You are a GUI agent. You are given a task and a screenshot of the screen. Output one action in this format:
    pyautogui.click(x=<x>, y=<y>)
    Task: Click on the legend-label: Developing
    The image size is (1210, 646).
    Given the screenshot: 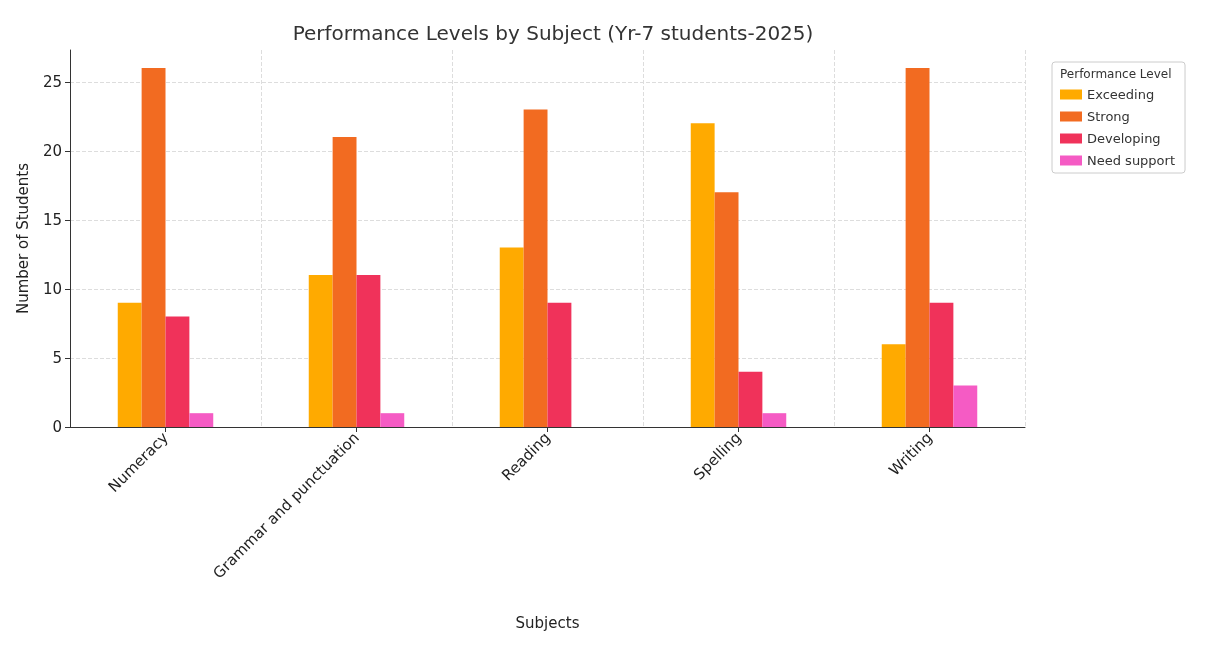 What is the action you would take?
    pyautogui.click(x=1124, y=138)
    